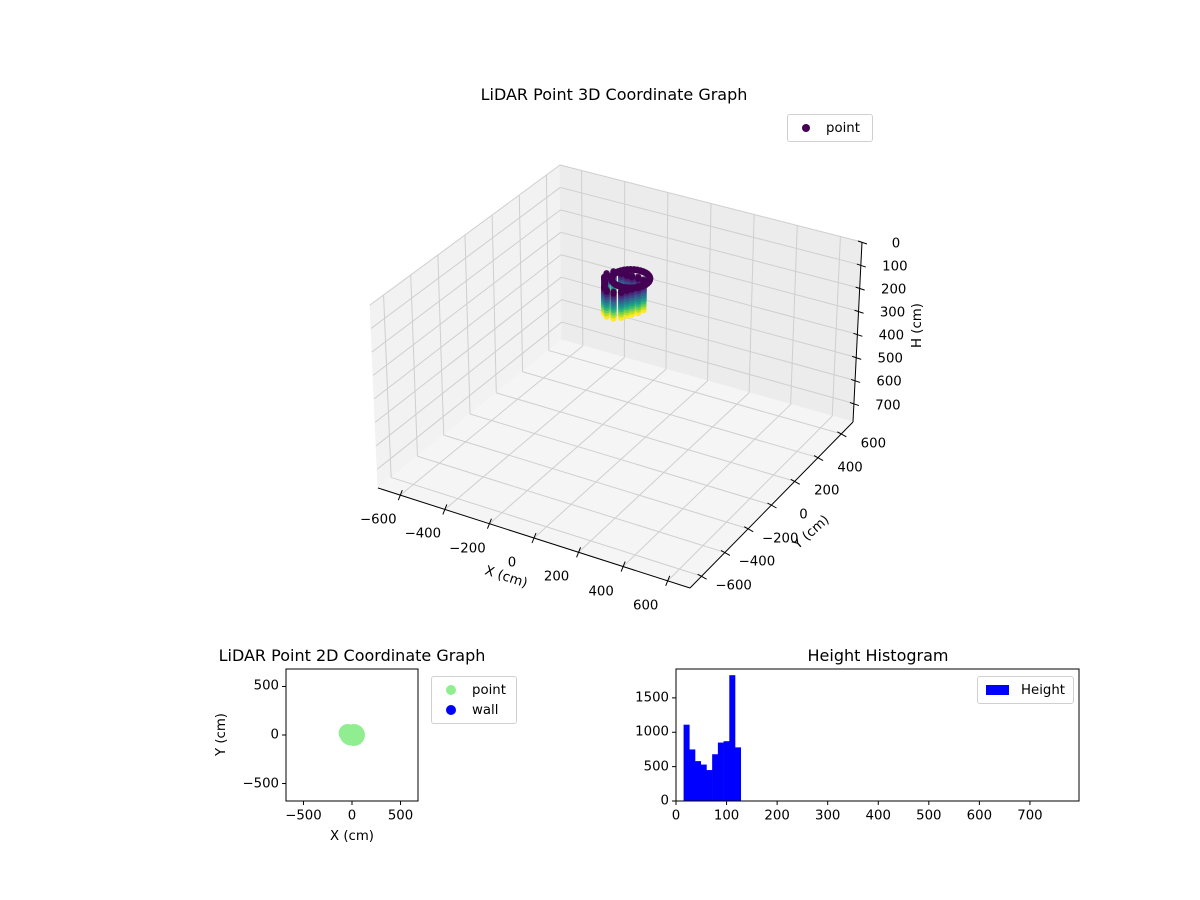 The width and height of the screenshot is (1200, 900). Describe the element at coordinates (423, 534) in the screenshot. I see `x-tick-label: −400` at that location.